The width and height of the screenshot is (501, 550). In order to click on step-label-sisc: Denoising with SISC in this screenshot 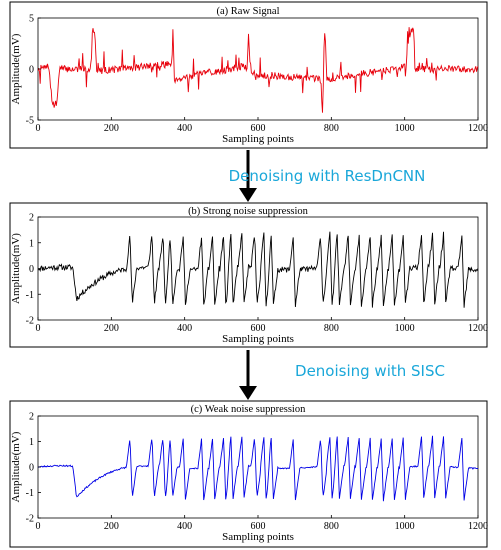, I will do `click(370, 371)`.